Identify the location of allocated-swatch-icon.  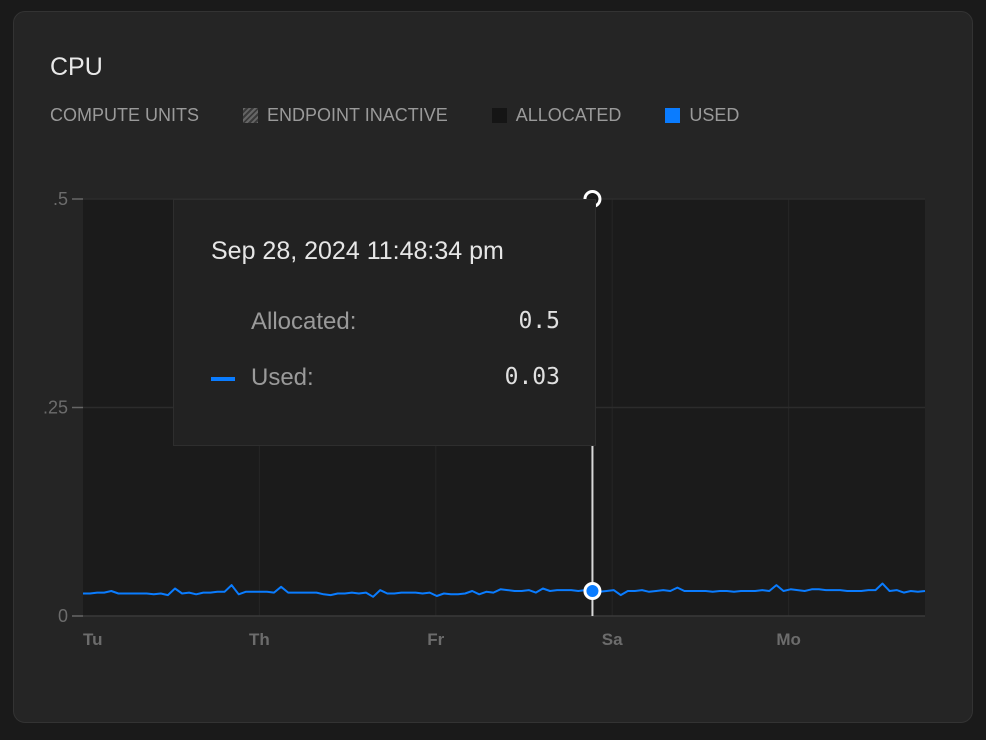
(499, 115).